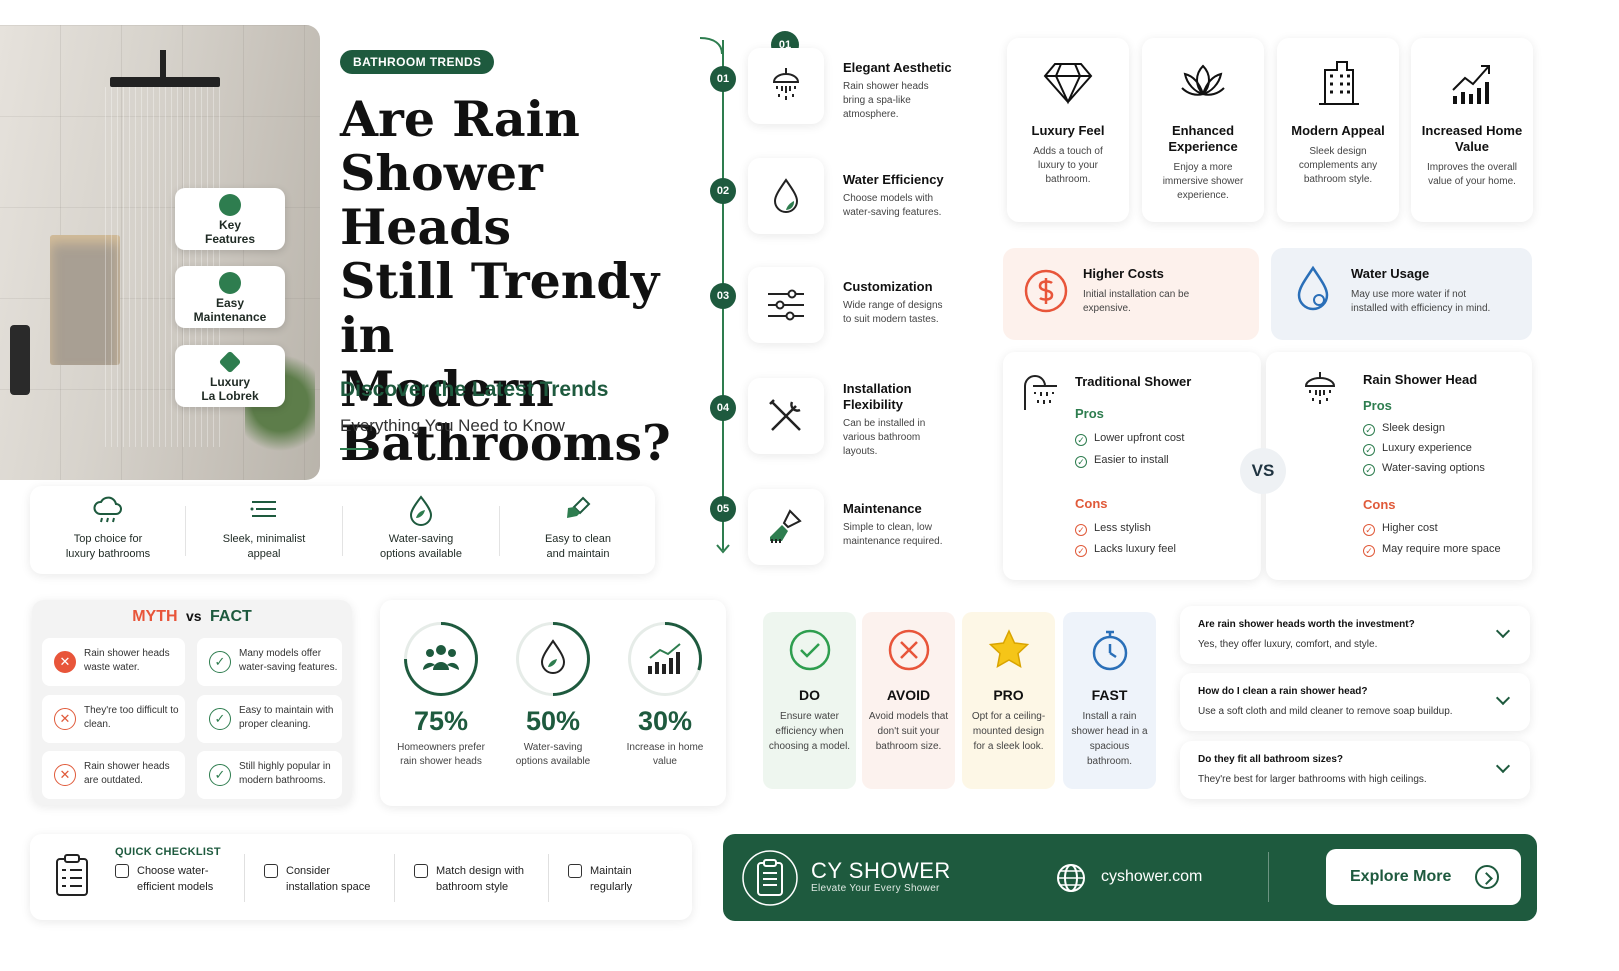  Describe the element at coordinates (723, 408) in the screenshot. I see `step-number: 04` at that location.